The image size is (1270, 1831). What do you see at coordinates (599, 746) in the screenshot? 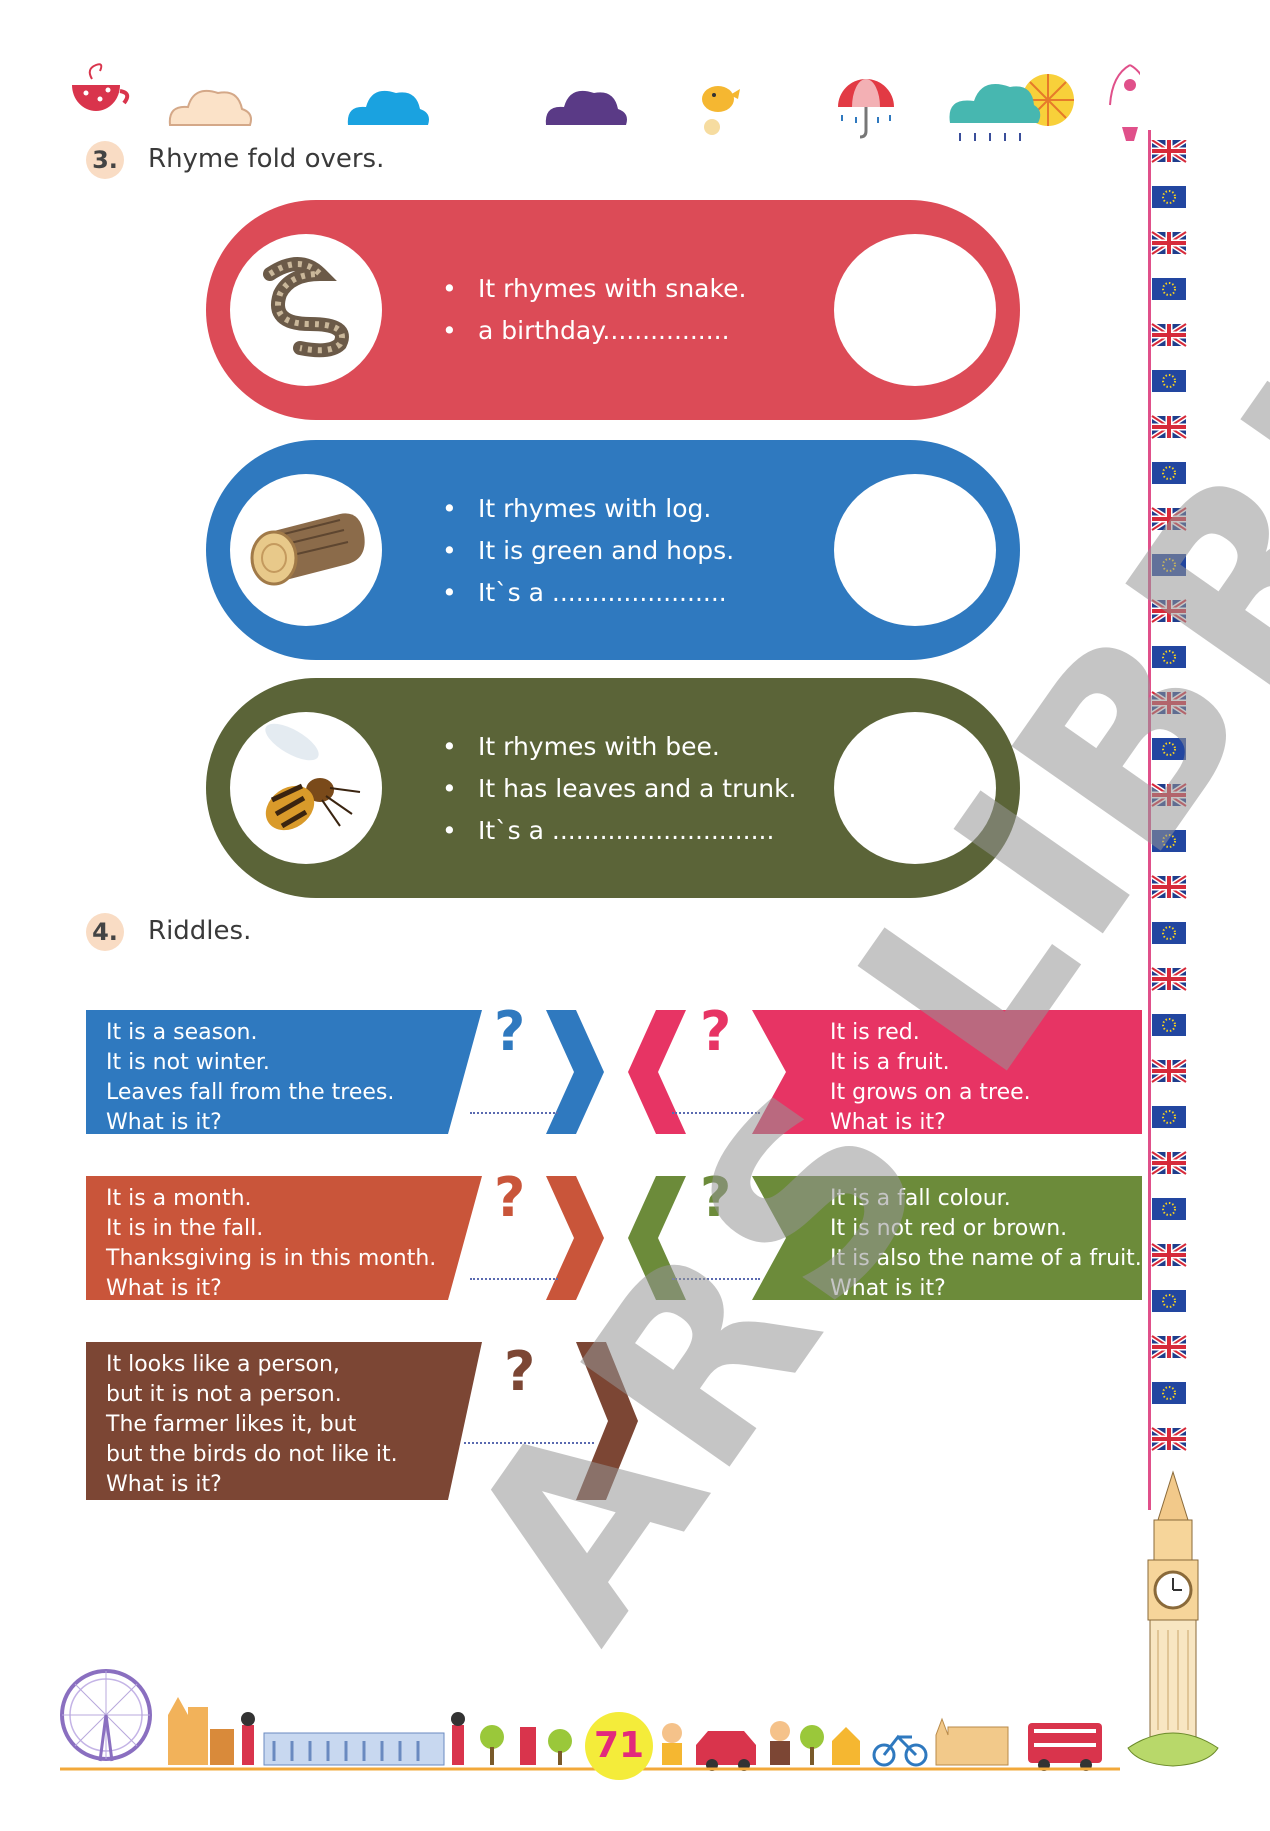
I see `clue-text: It rhymes with bee.` at bounding box center [599, 746].